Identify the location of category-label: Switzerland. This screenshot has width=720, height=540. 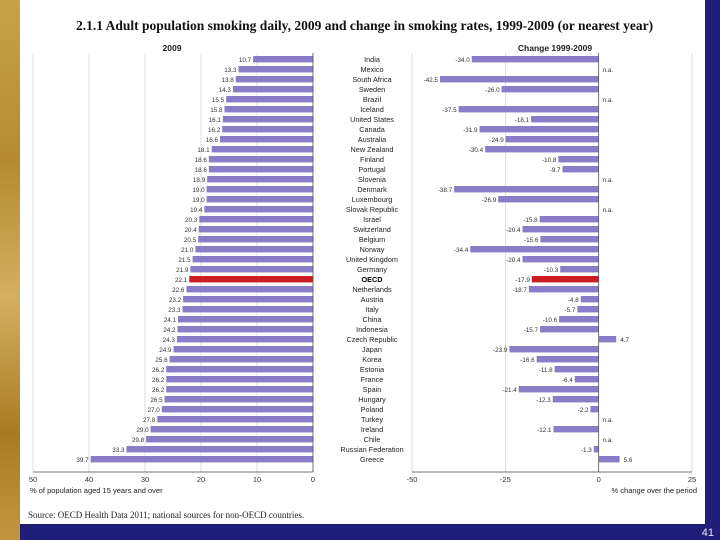
(372, 229).